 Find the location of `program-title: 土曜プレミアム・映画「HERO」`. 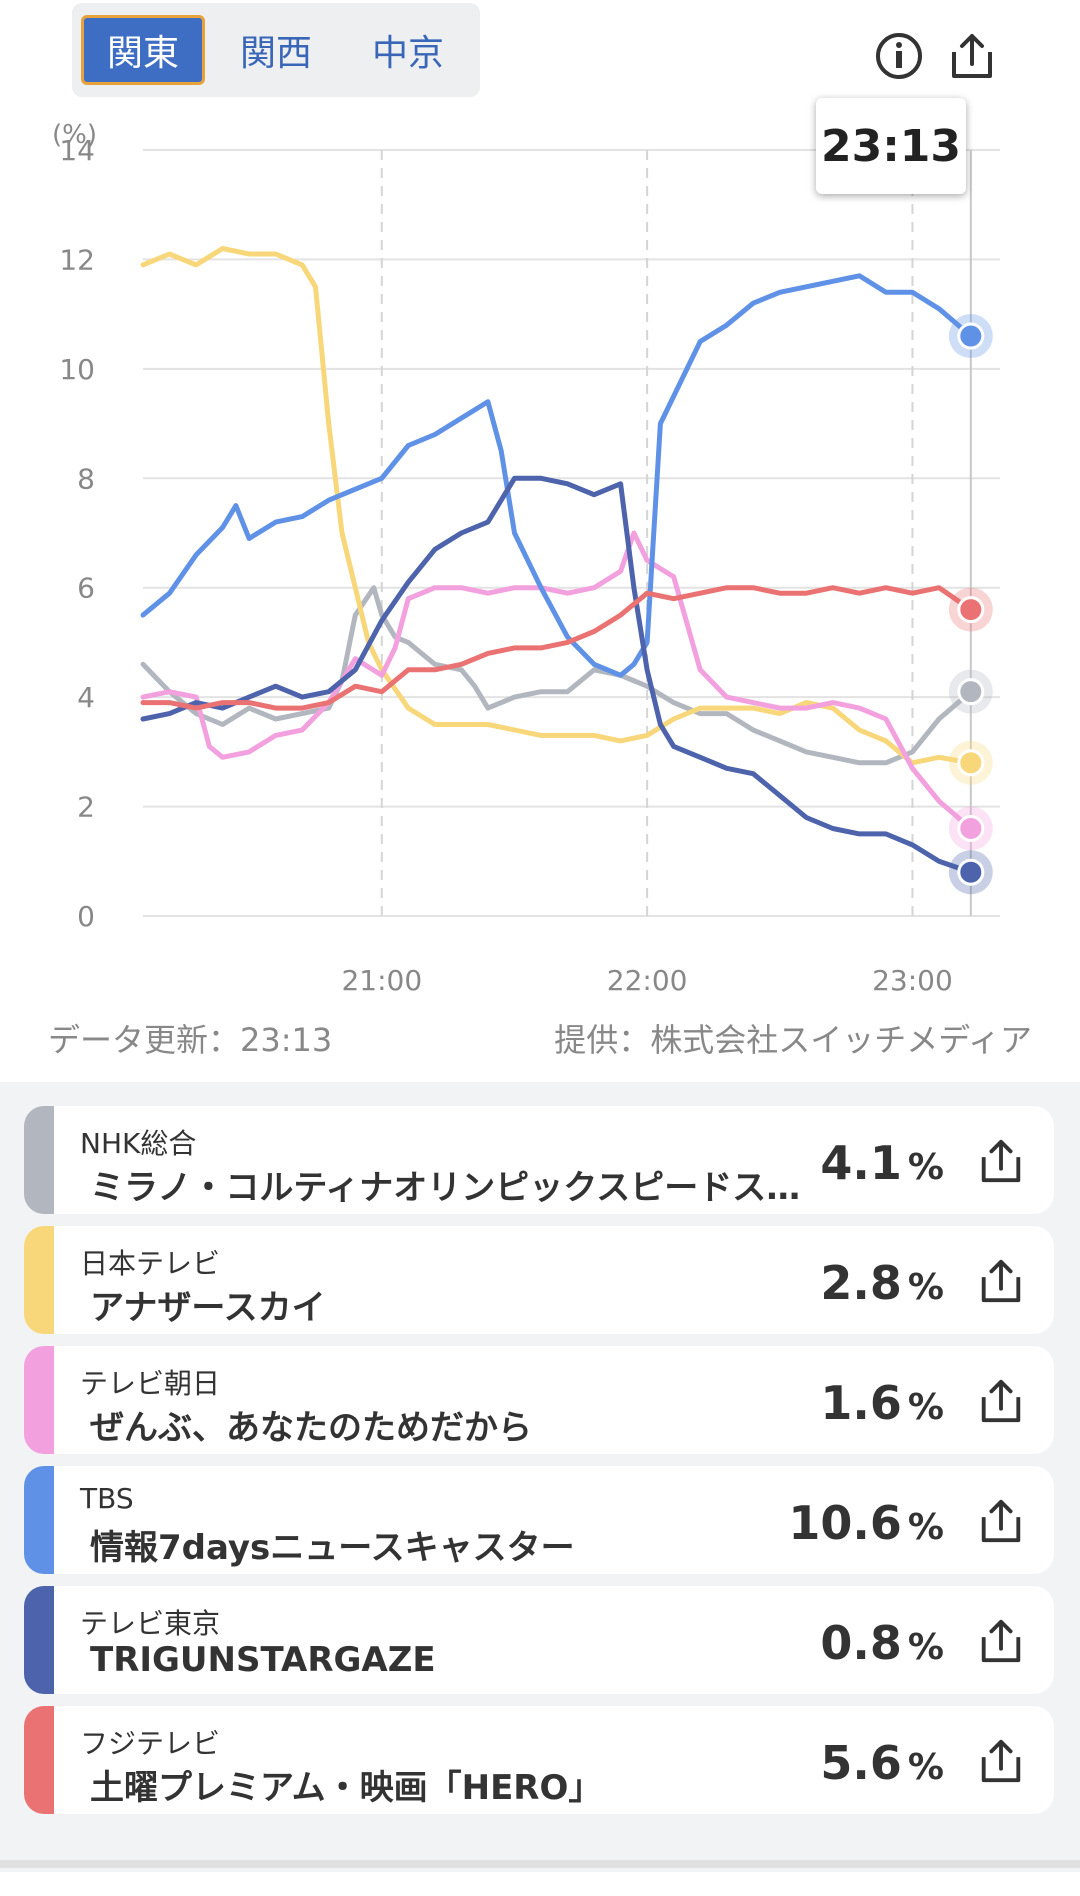

program-title: 土曜プレミアム・映画「HERO」 is located at coordinates (346, 1788).